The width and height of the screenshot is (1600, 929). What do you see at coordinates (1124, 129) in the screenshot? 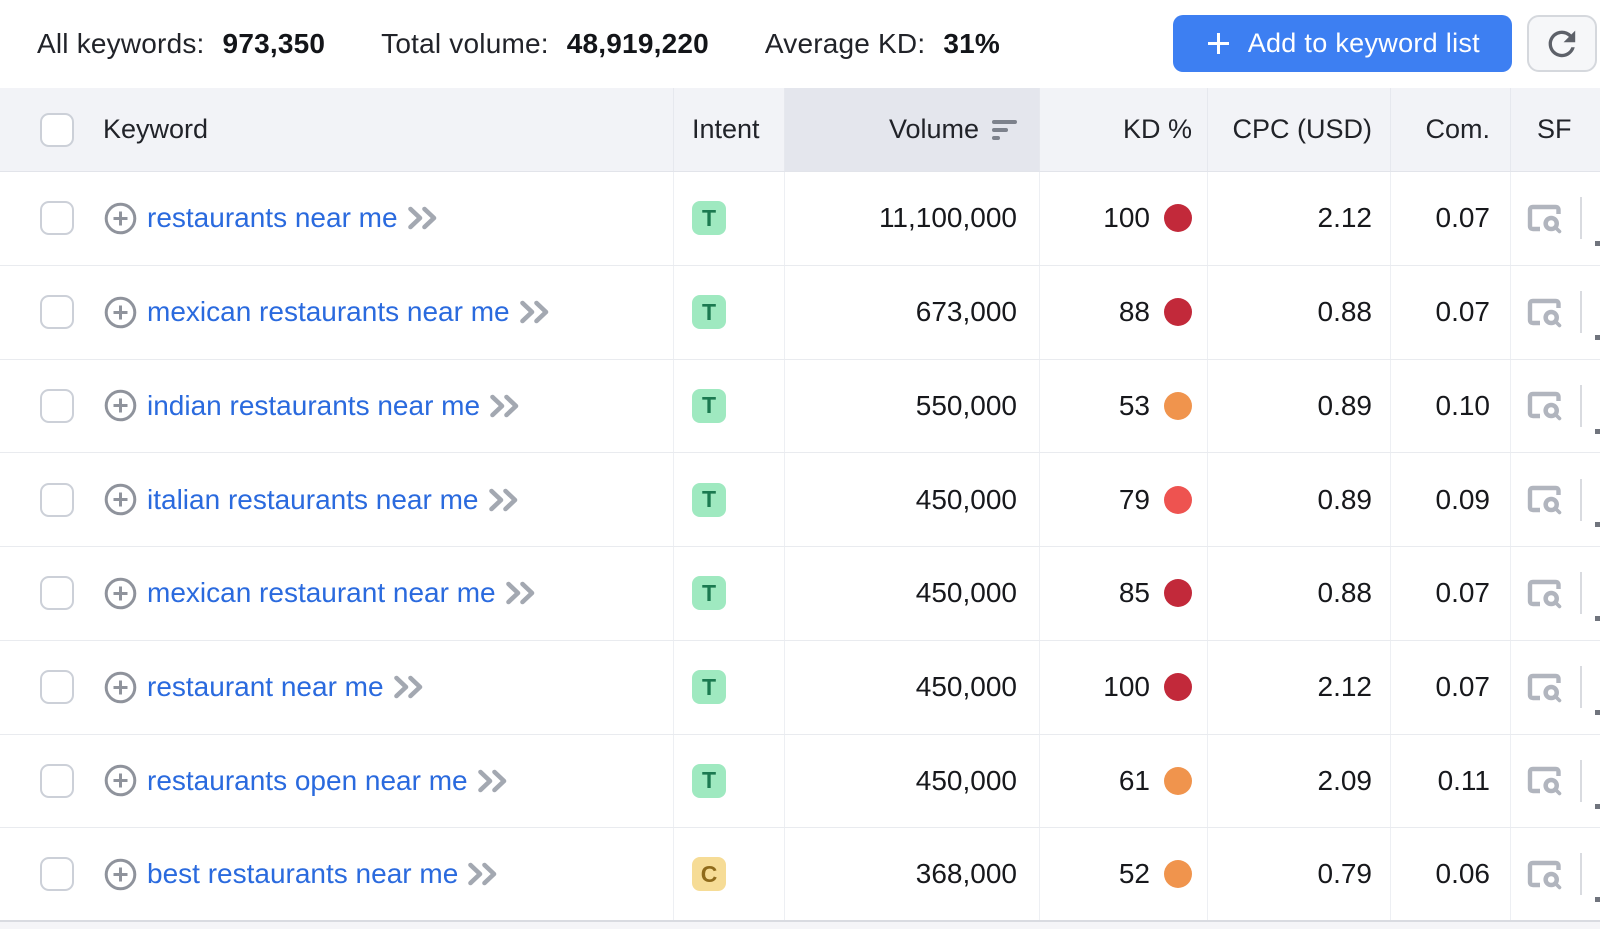
I see `column-header-kd: KD %` at bounding box center [1124, 129].